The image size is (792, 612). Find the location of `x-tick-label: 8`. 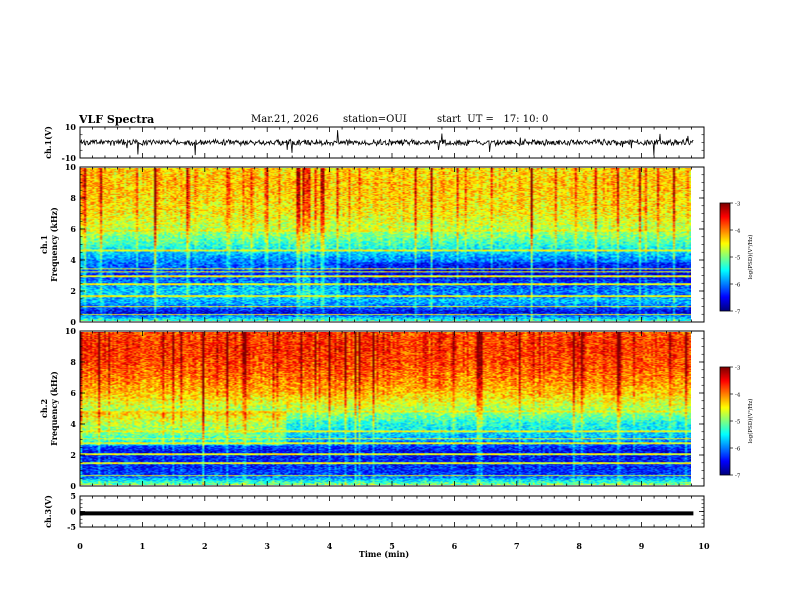

x-tick-label: 8 is located at coordinates (579, 546).